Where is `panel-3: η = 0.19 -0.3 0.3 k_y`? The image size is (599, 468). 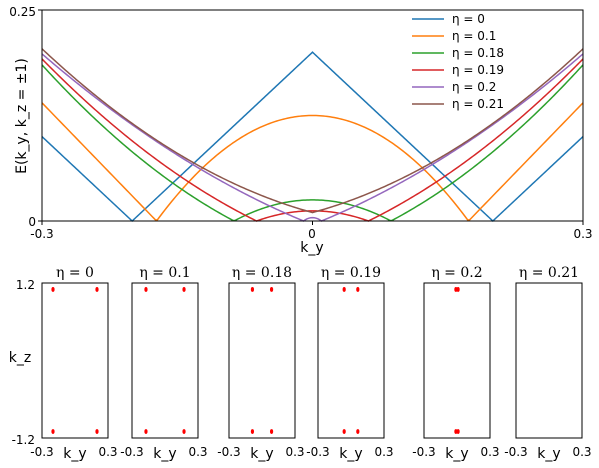
panel-3: η = 0.19 -0.3 0.3 k_y is located at coordinates (349, 363).